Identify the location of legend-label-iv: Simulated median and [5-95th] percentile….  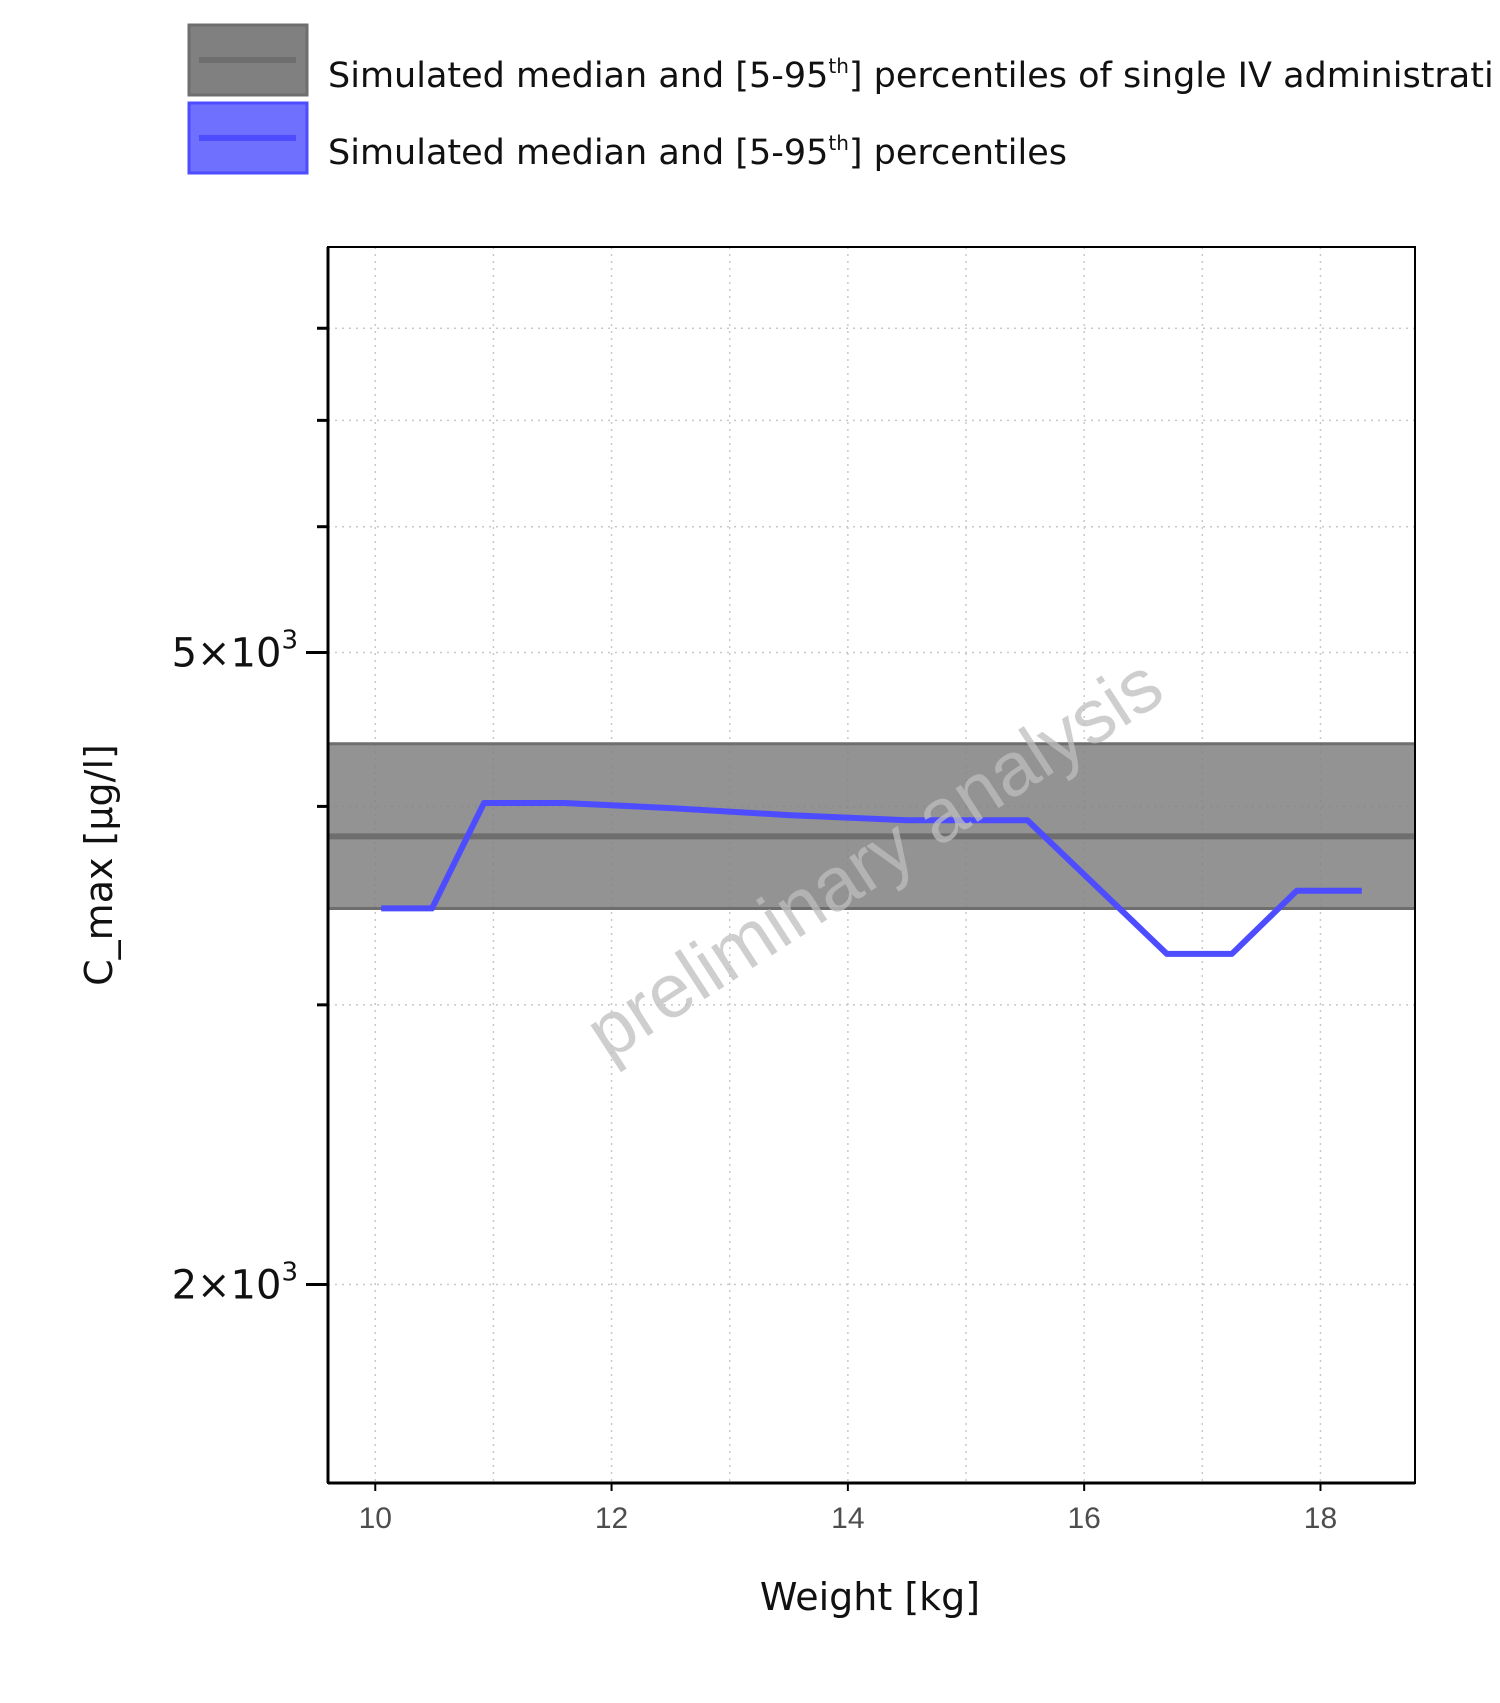
(911, 75).